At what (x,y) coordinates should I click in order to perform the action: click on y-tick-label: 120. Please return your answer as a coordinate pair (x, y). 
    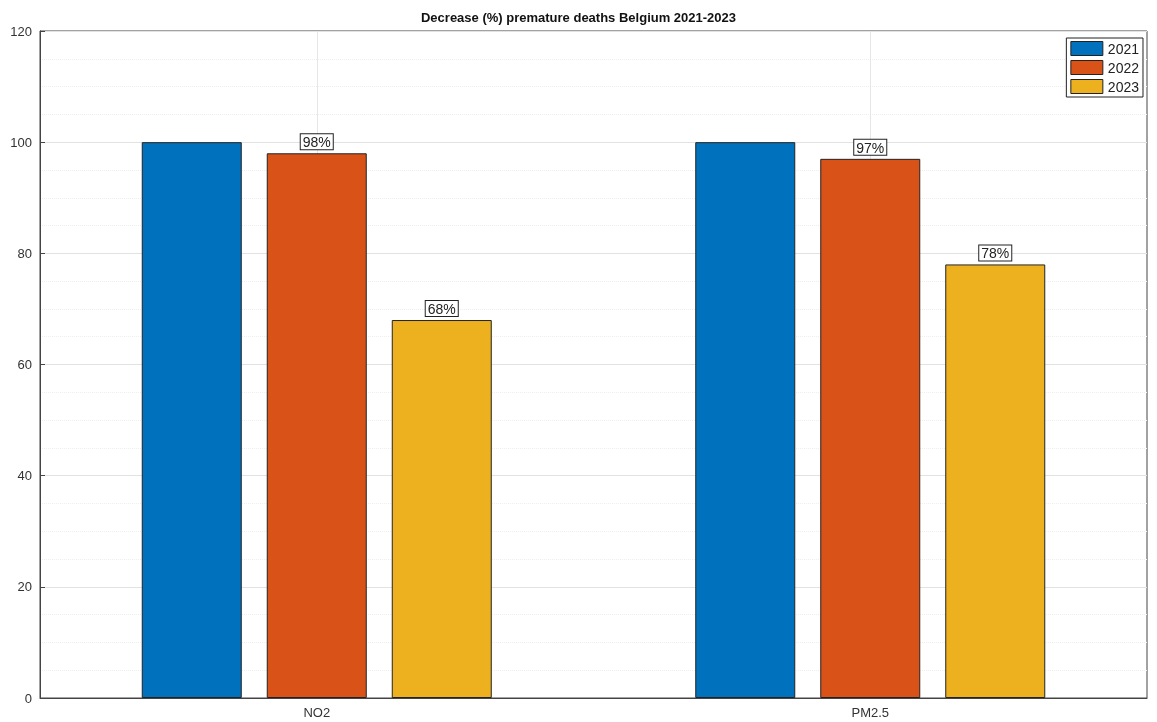
    Looking at the image, I should click on (21, 31).